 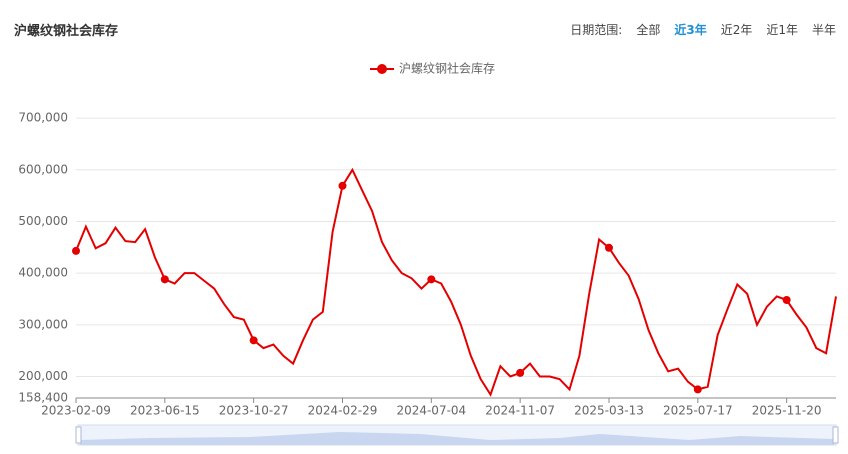 I want to click on y-tick-label: 500,000, so click(x=43, y=221).